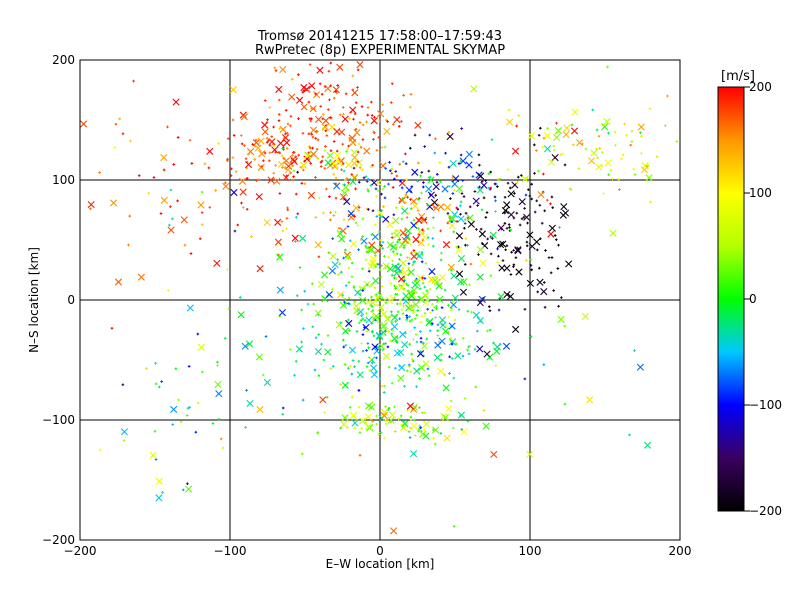  What do you see at coordinates (380, 551) in the screenshot?
I see `x-tick-label: 0` at bounding box center [380, 551].